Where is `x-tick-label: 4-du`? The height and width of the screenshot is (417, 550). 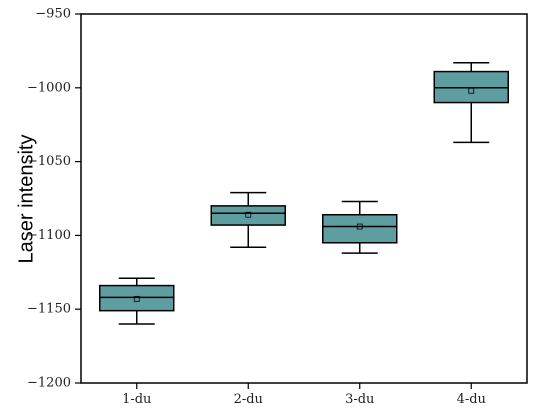
x-tick-label: 4-du is located at coordinates (471, 399).